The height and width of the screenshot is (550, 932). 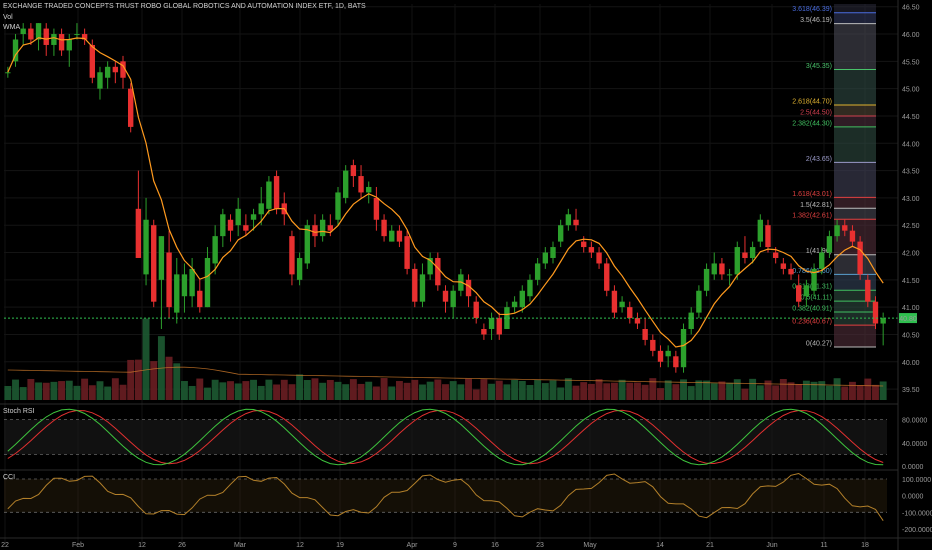 What do you see at coordinates (460, 318) in the screenshot?
I see `last-price-line: 40.80` at bounding box center [460, 318].